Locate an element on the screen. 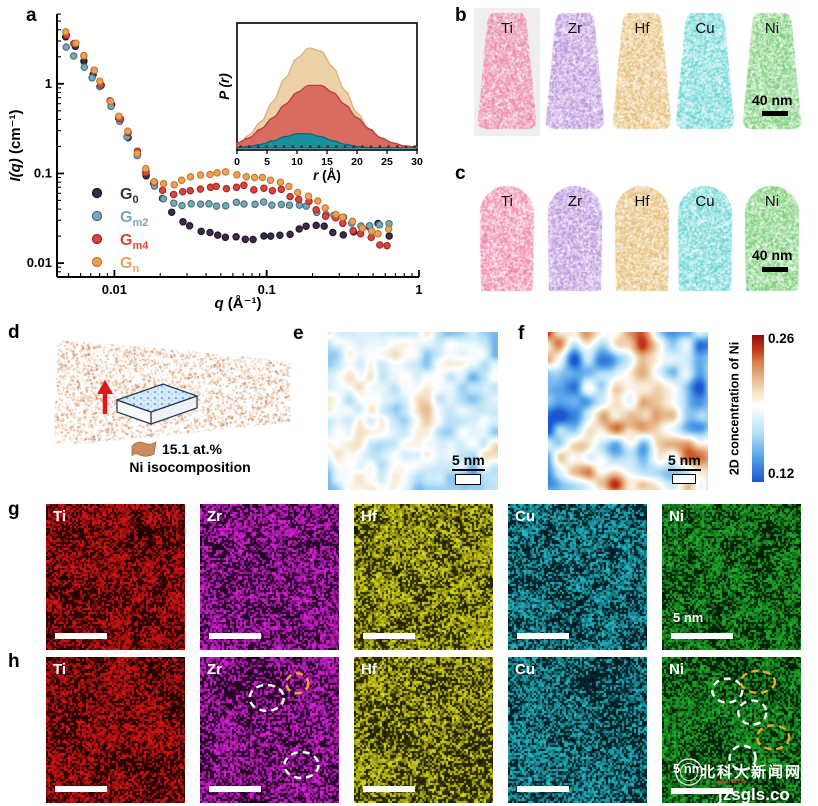 The width and height of the screenshot is (818, 806). panel-label-f: f is located at coordinates (521, 333).